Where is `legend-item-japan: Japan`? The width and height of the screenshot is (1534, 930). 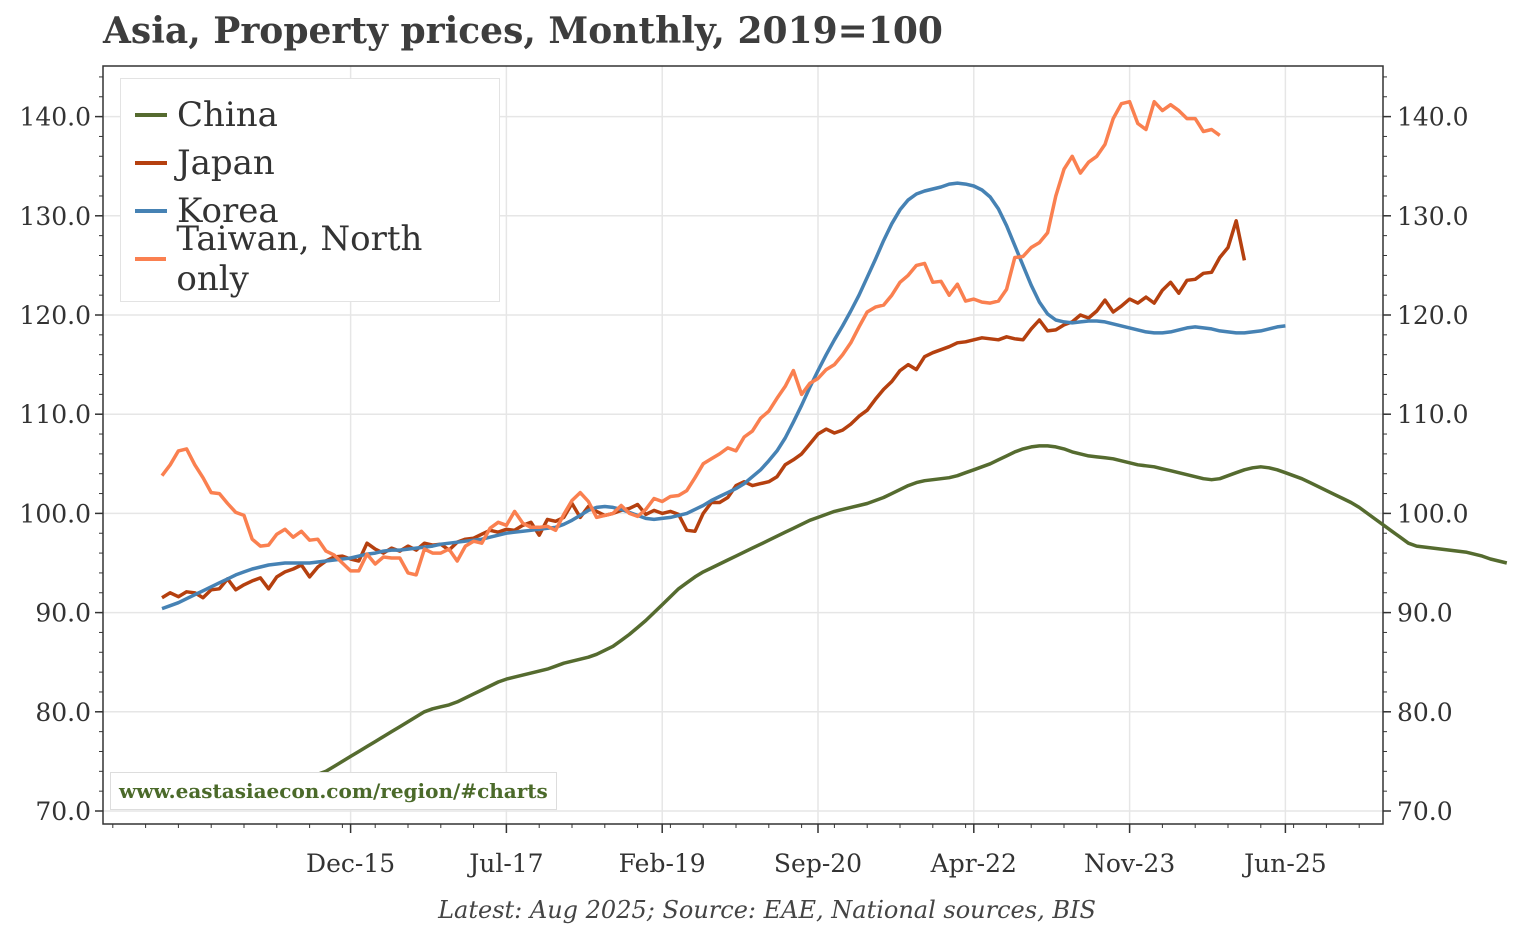
legend-item-japan: Japan is located at coordinates (317, 163).